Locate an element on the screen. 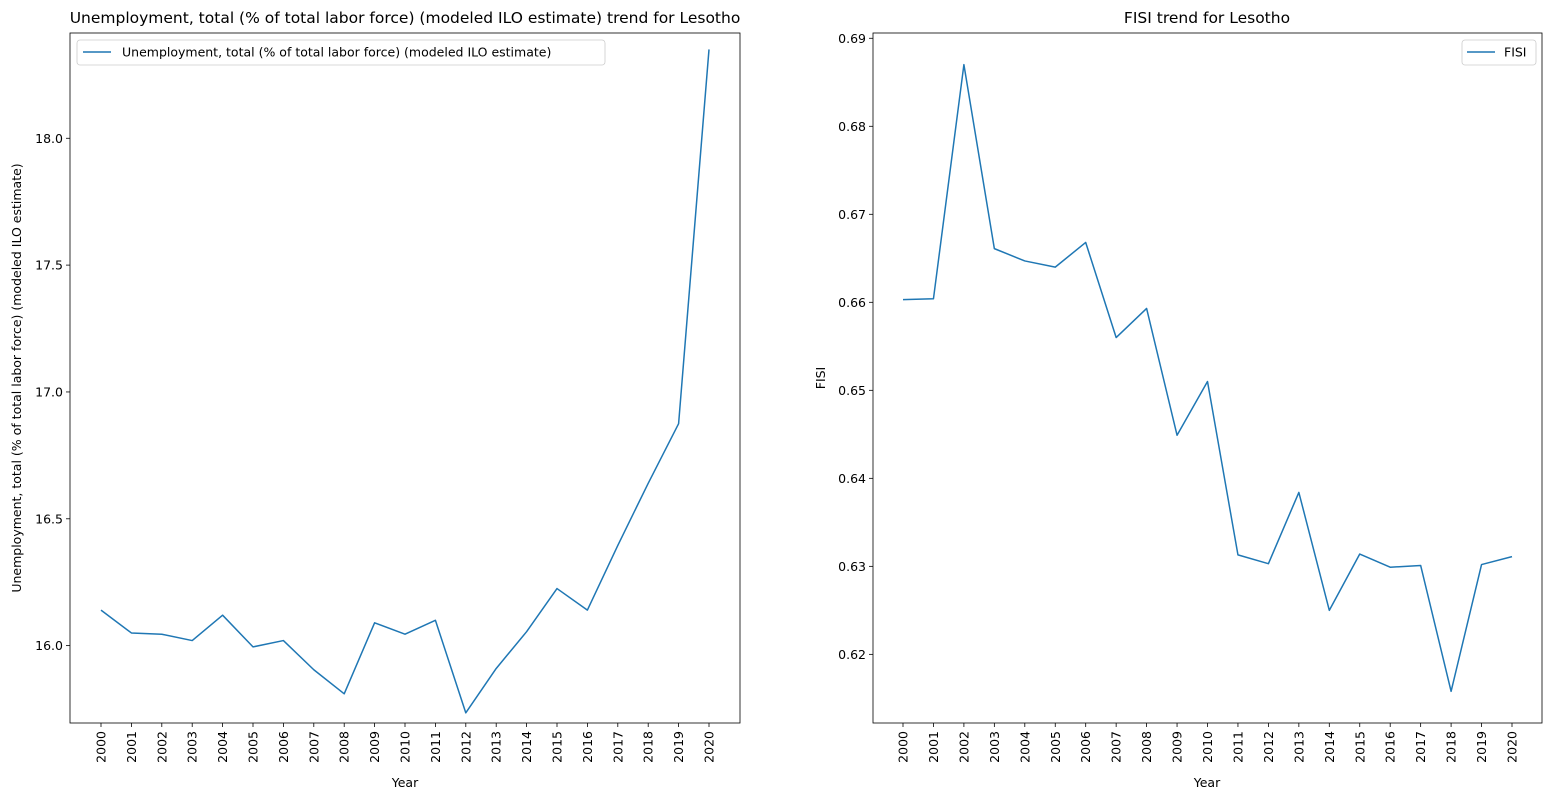 Image resolution: width=1552 pixels, height=799 pixels. y-tick-label: 0.69 is located at coordinates (852, 38).